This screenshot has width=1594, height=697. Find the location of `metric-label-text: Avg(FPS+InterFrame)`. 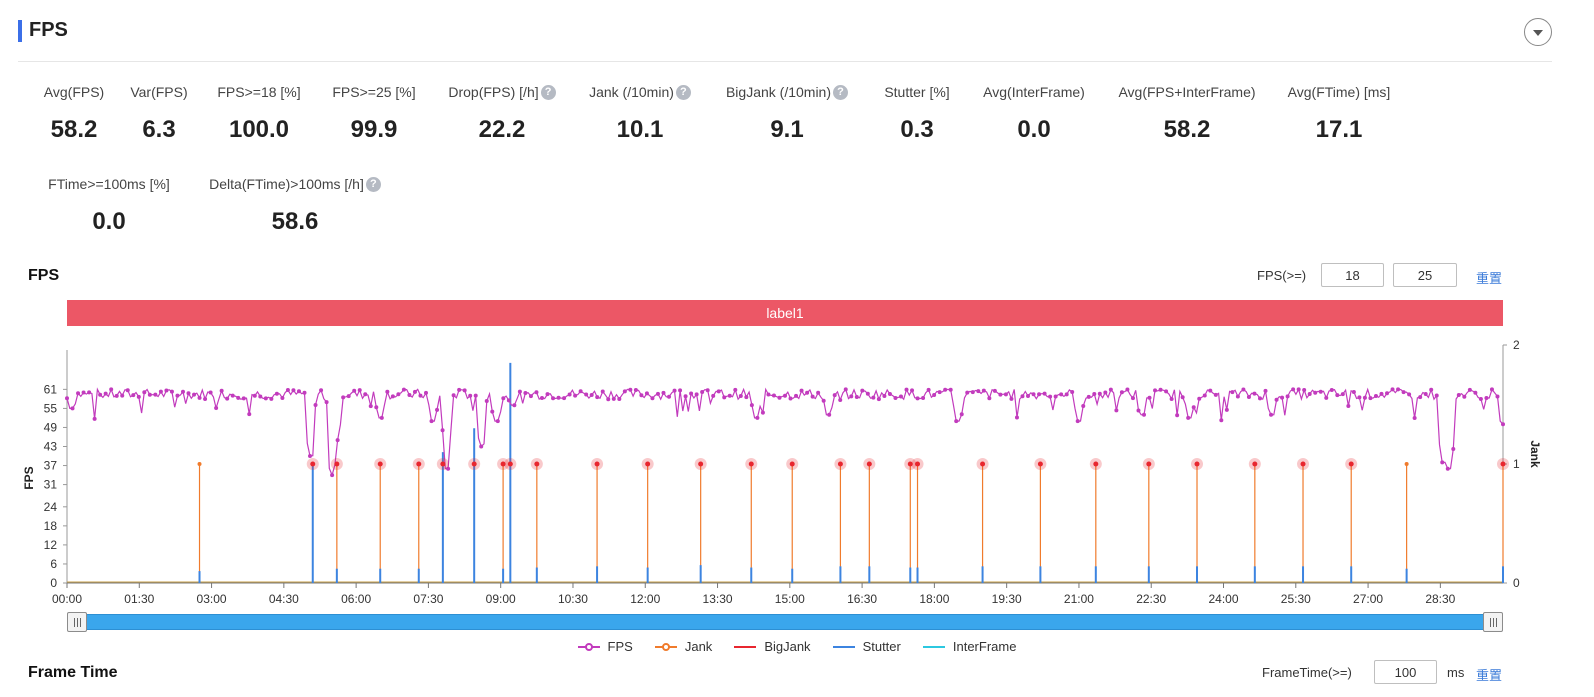

metric-label-text: Avg(FPS+InterFrame) is located at coordinates (1187, 92).